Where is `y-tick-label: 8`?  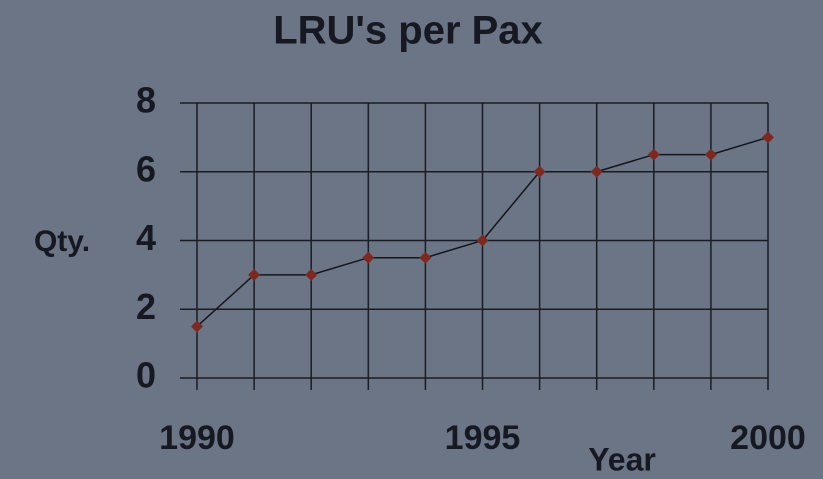
y-tick-label: 8 is located at coordinates (146, 100).